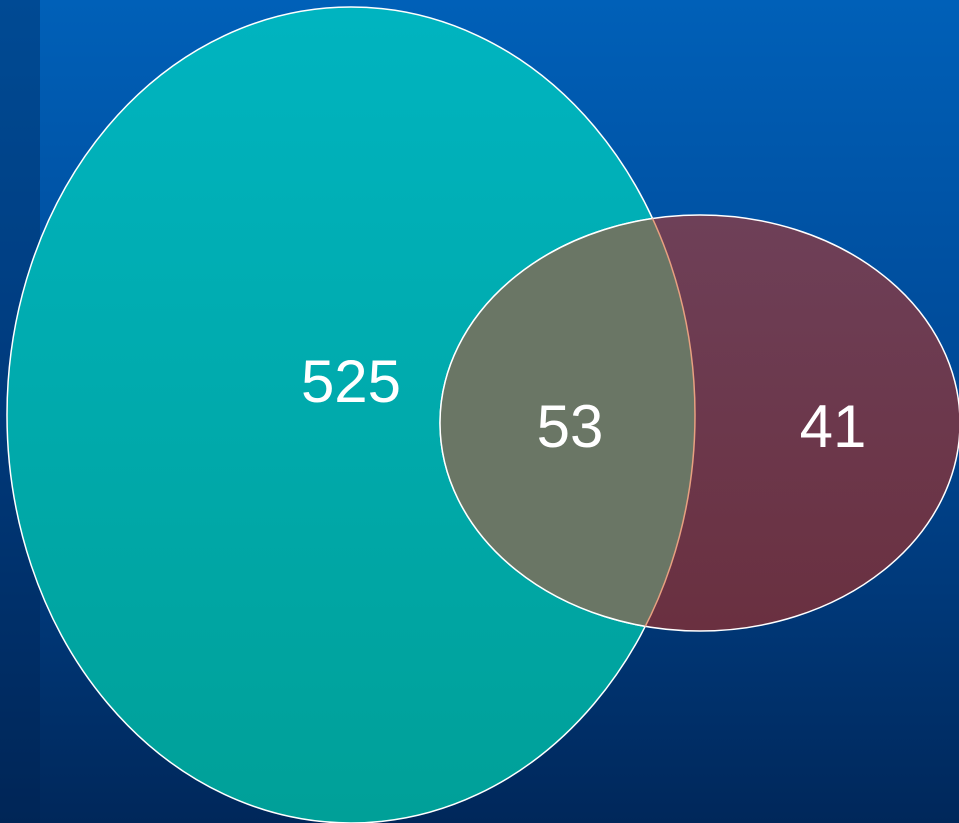 Image resolution: width=959 pixels, height=823 pixels. Describe the element at coordinates (570, 426) in the screenshot. I see `overlap-count: 53` at that location.